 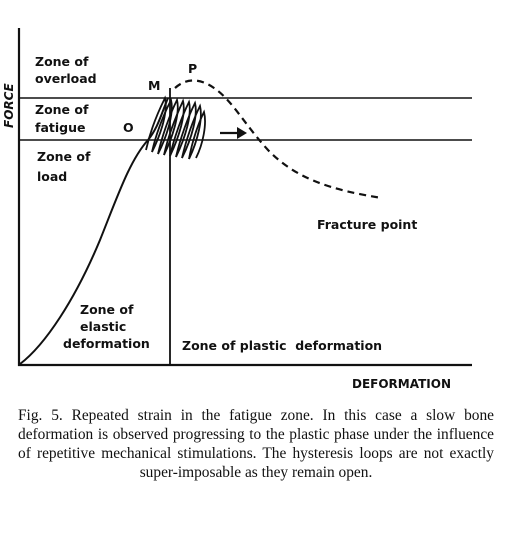 I want to click on y-axis-label: FORCE, so click(x=9, y=105).